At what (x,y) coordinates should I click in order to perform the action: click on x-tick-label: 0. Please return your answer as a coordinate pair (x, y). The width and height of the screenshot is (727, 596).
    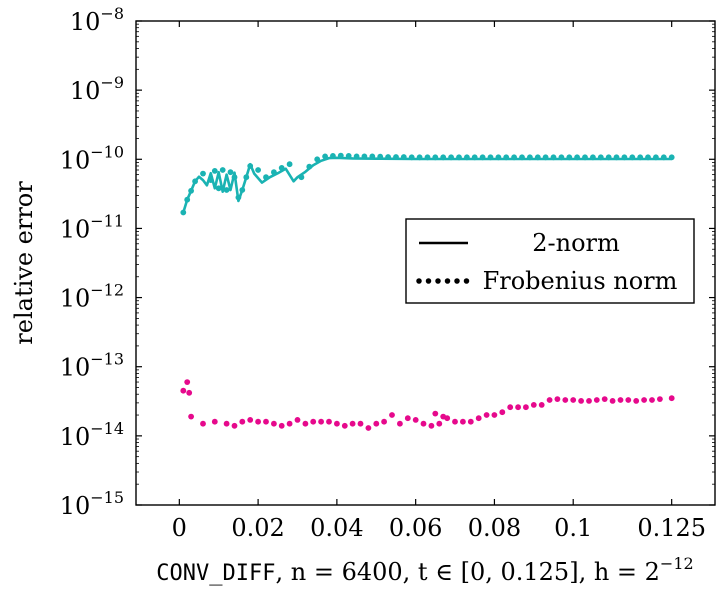
    Looking at the image, I should click on (179, 528).